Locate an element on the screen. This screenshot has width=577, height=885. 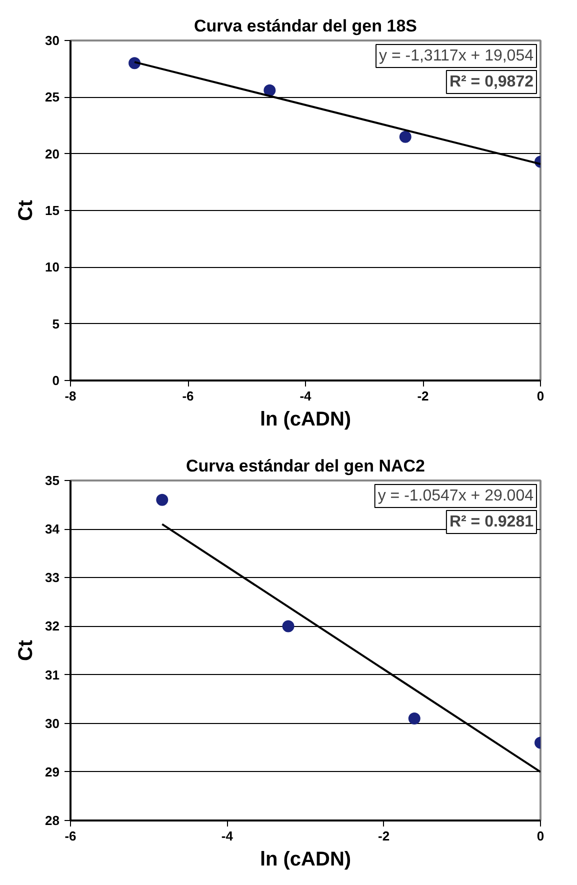
annotation: R² = 0.9281 is located at coordinates (491, 522).